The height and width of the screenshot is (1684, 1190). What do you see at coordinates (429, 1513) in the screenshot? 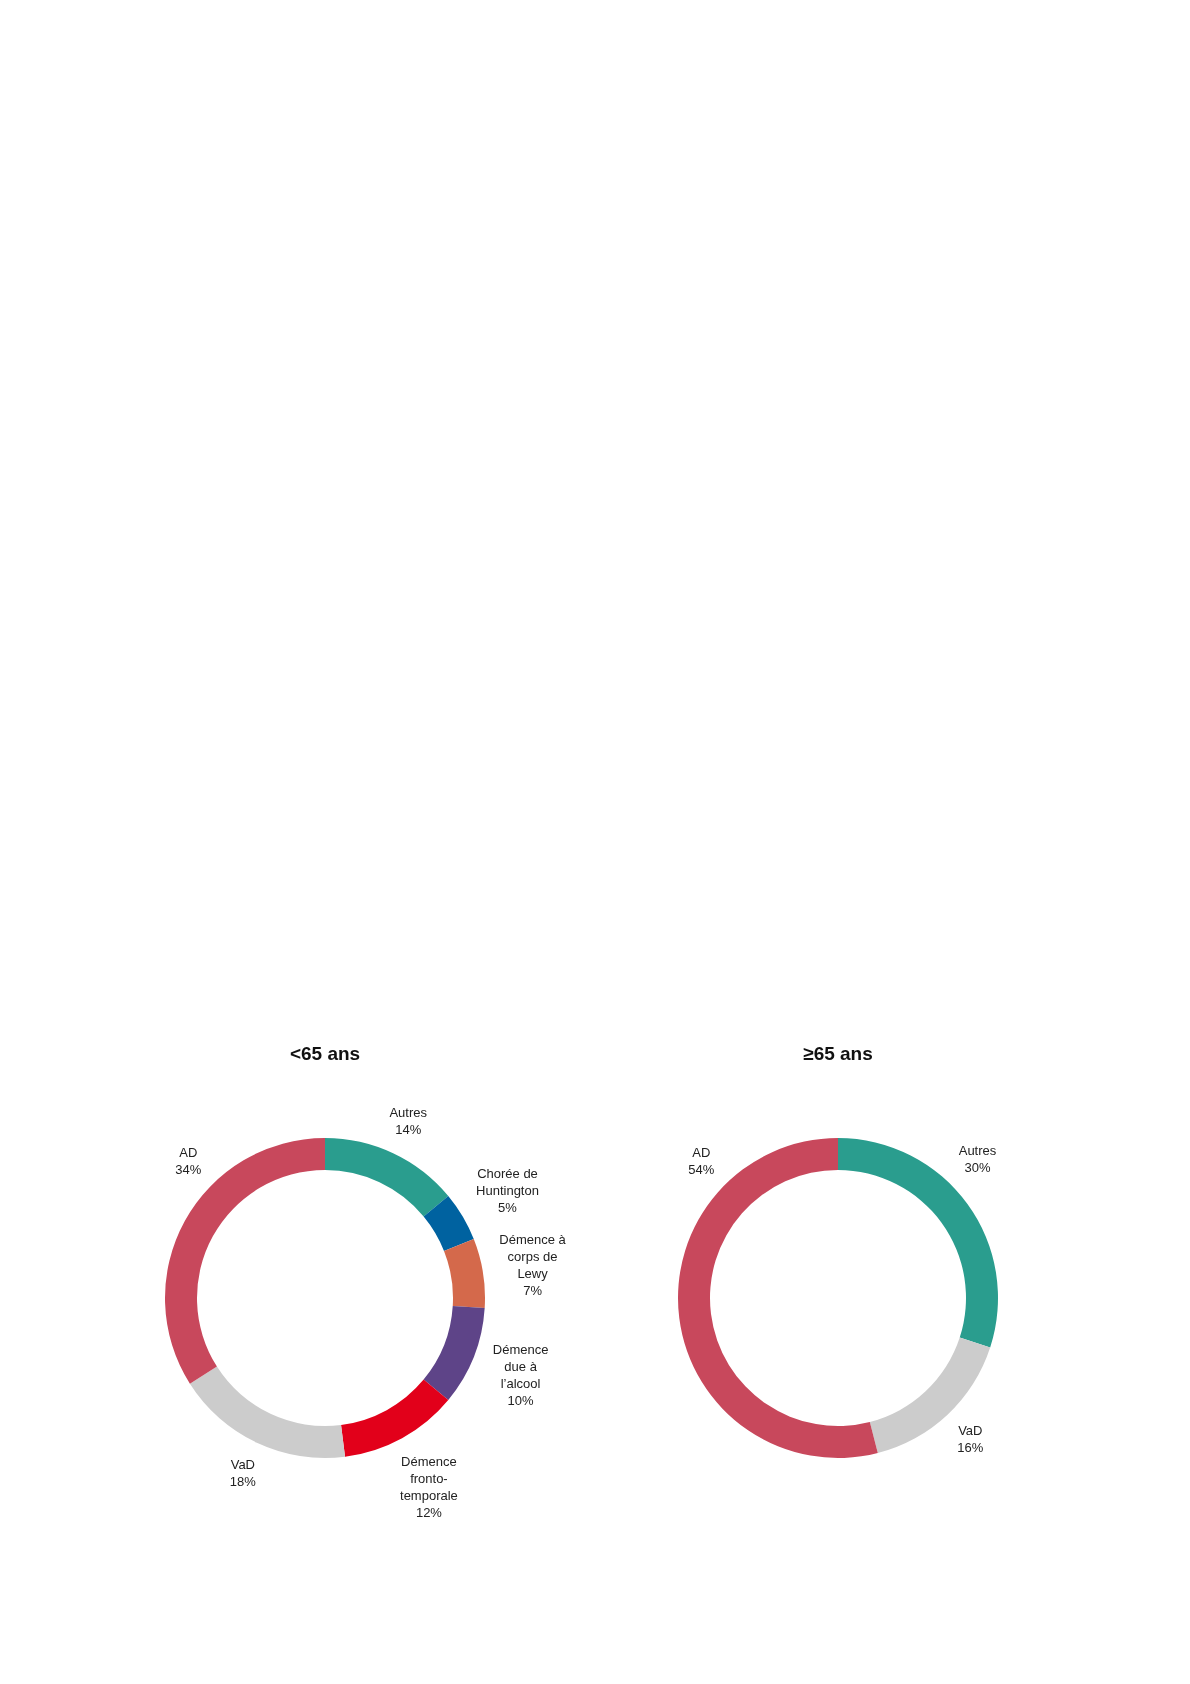
I see `data-label: 12%` at bounding box center [429, 1513].